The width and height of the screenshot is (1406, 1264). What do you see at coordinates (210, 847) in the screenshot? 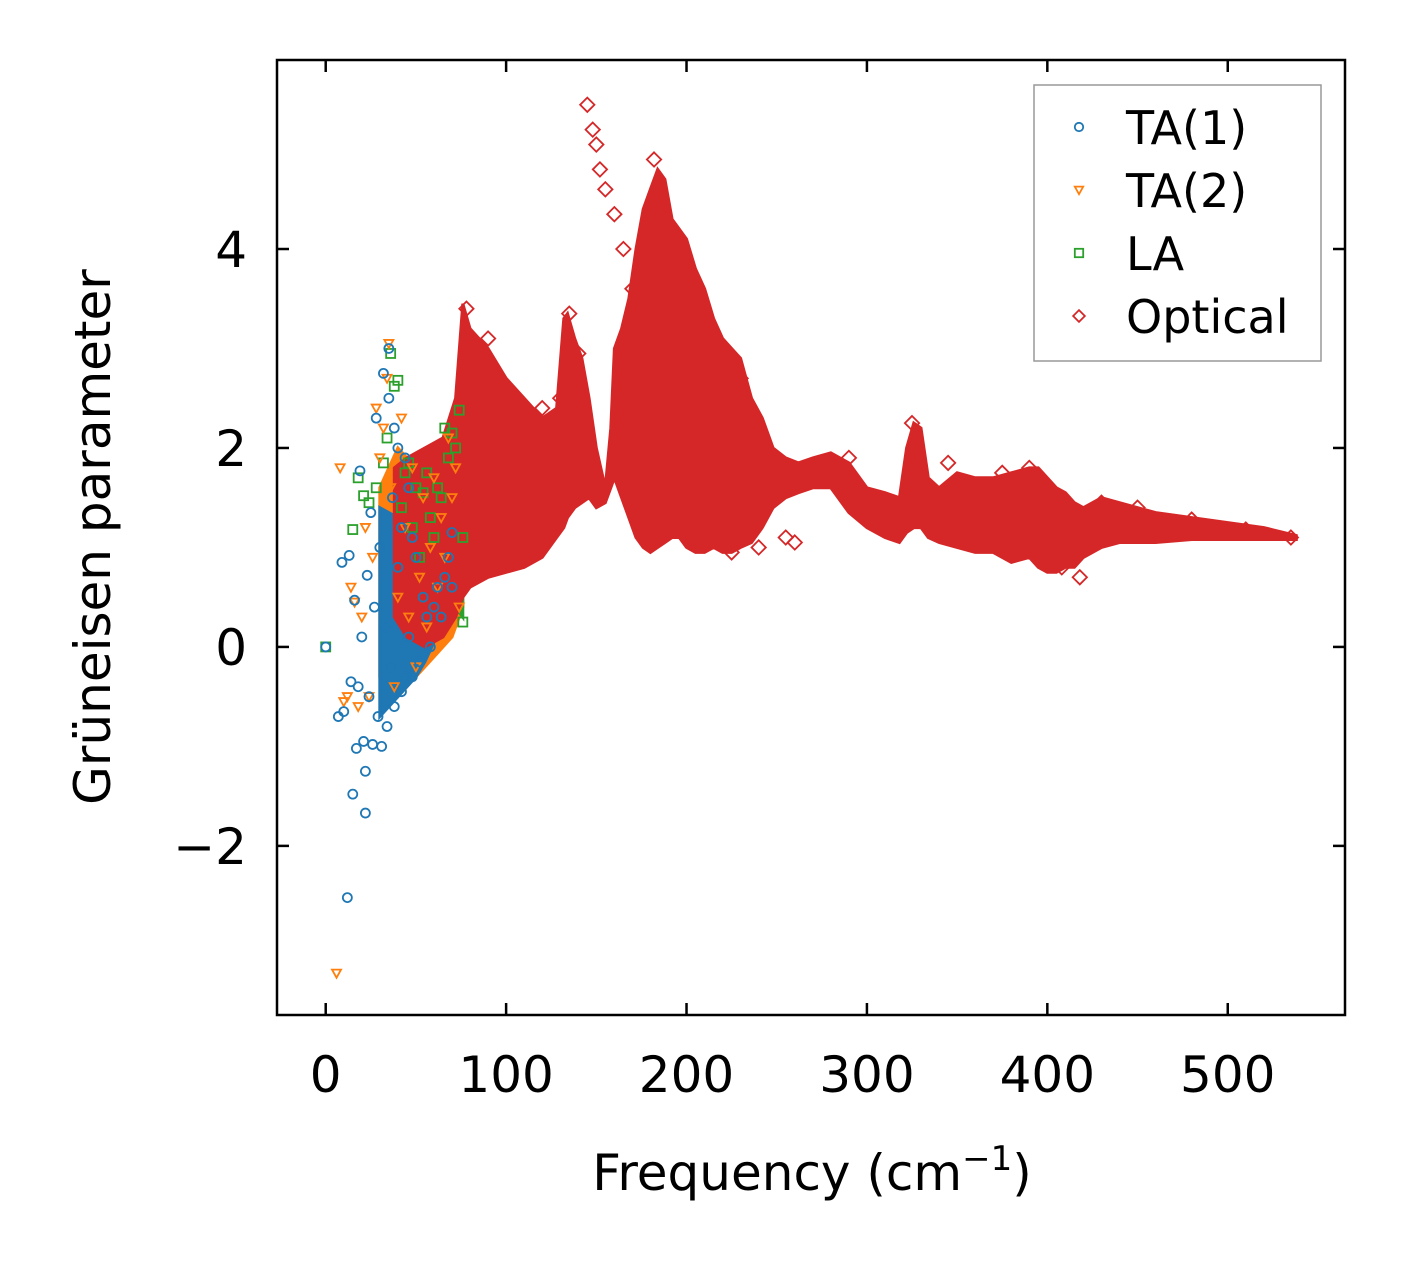
I see `y-tick-label: −2` at bounding box center [210, 847].